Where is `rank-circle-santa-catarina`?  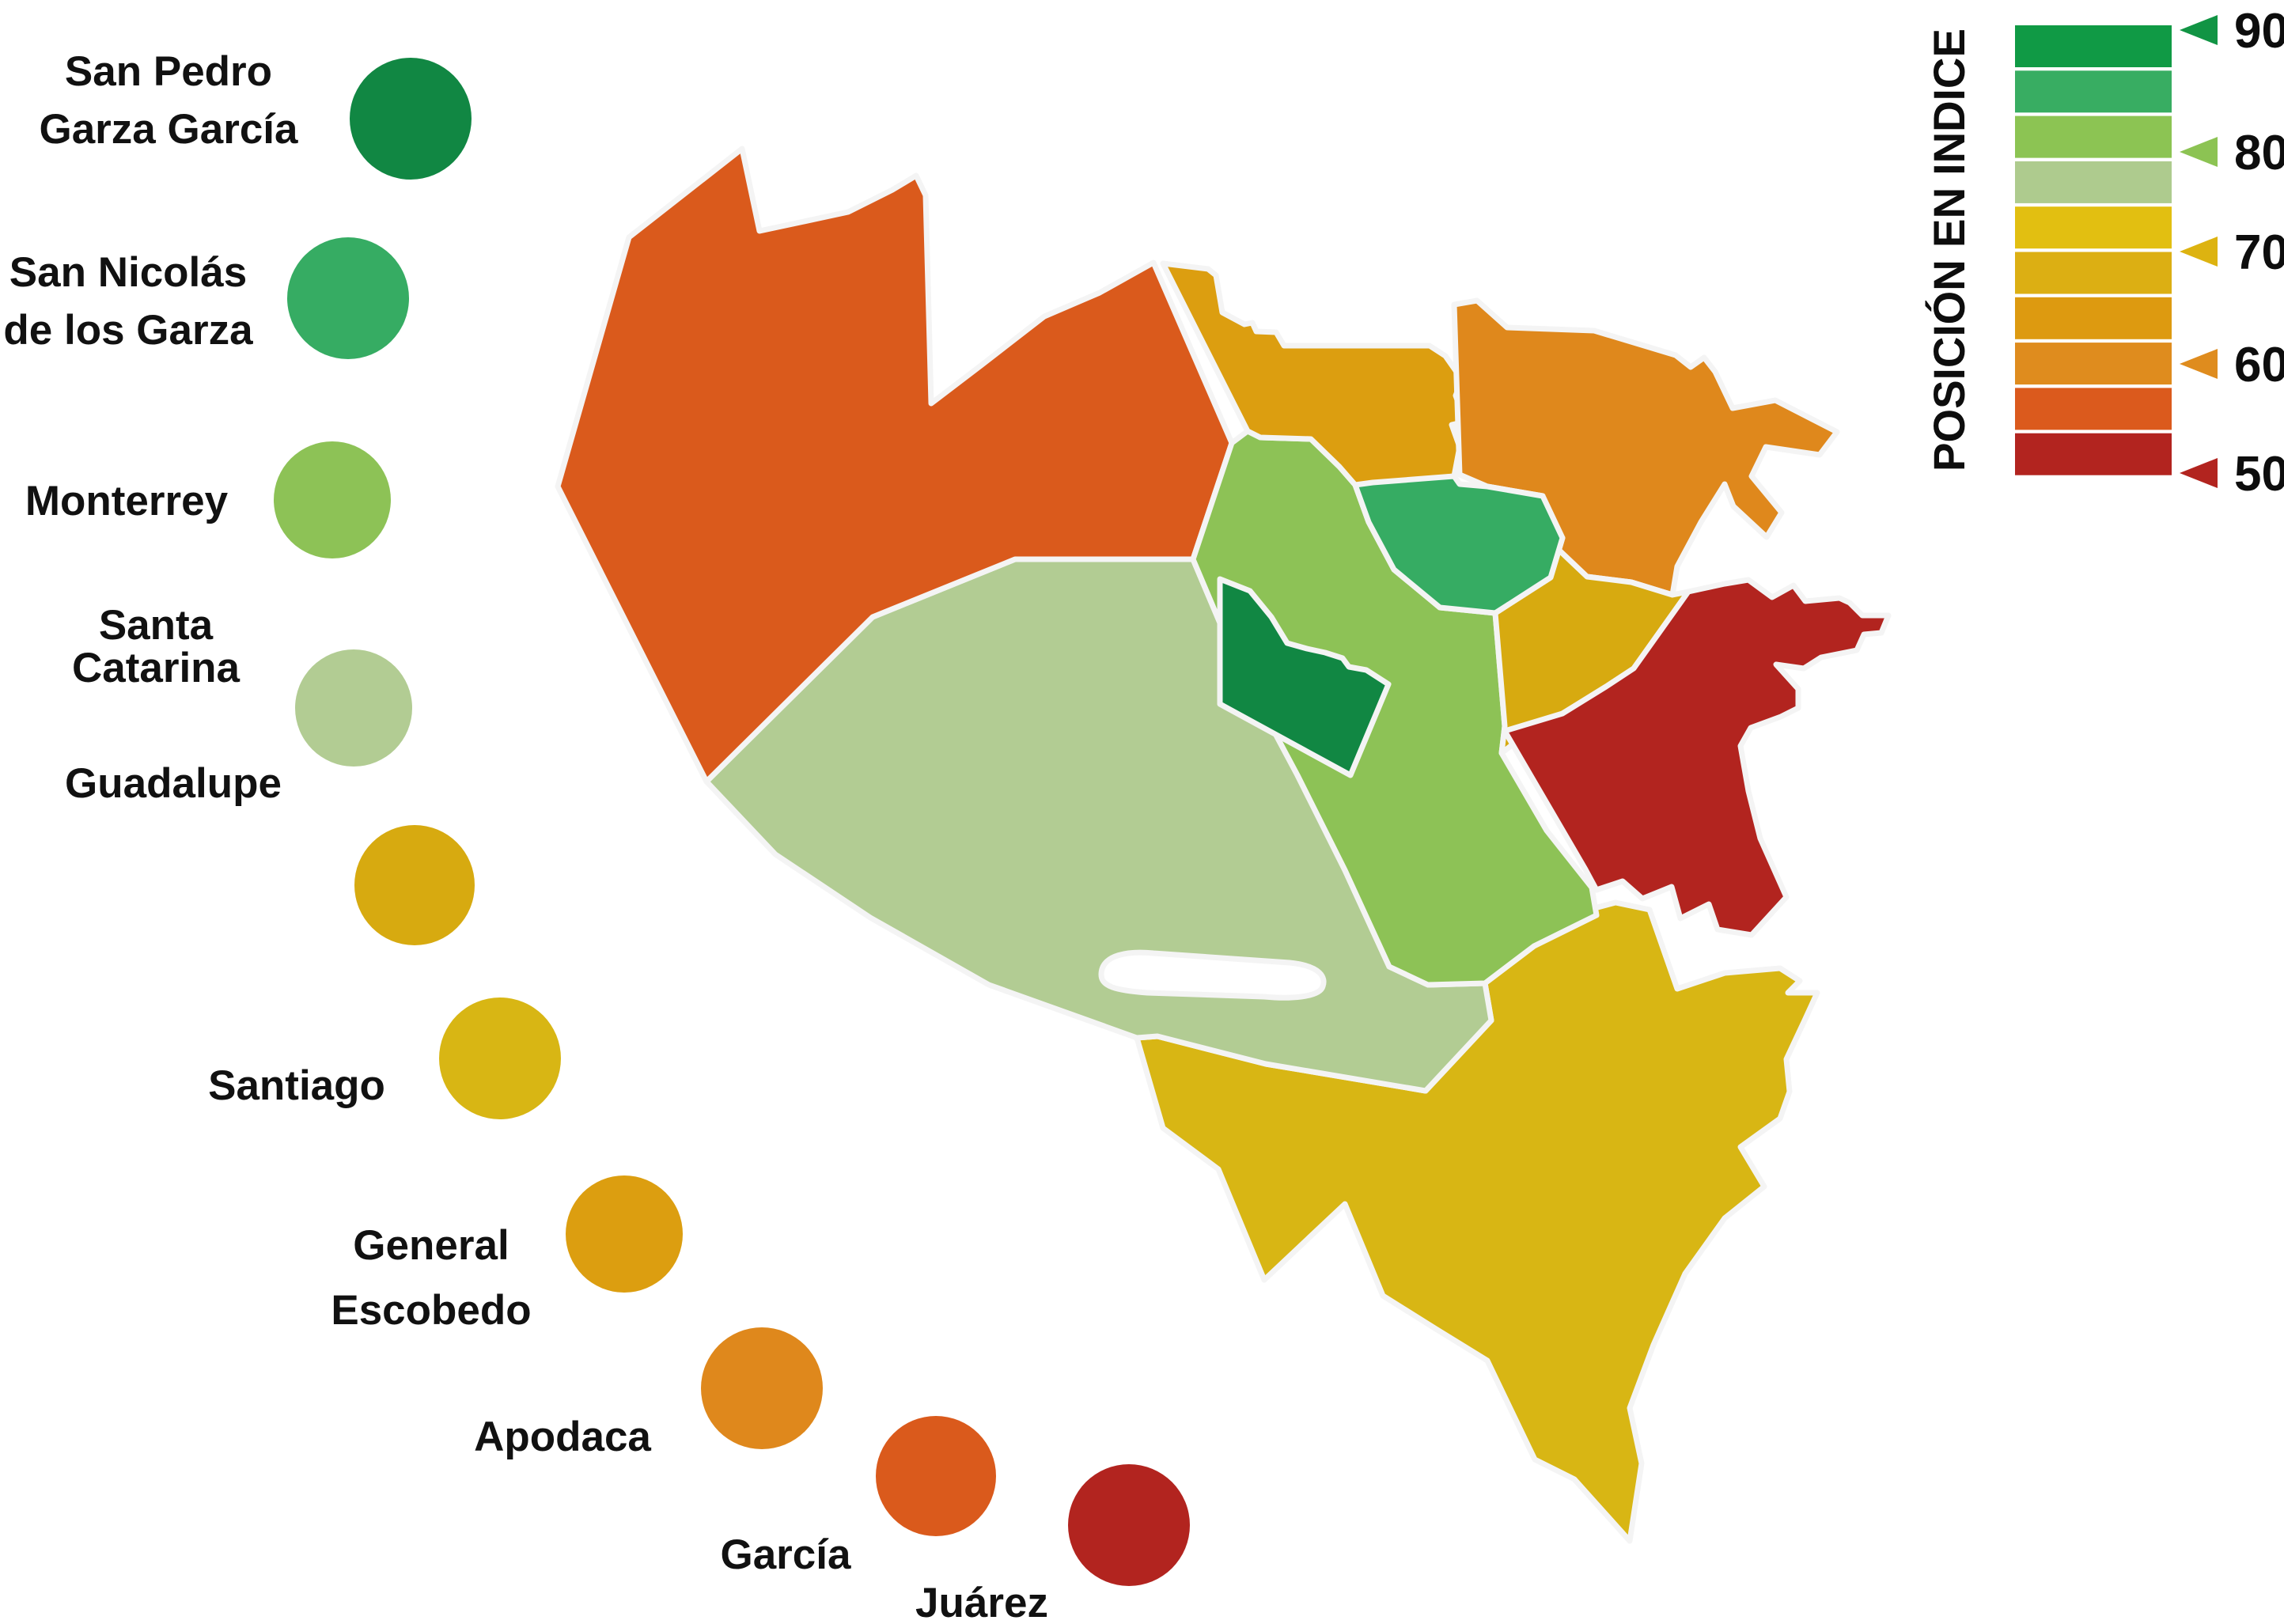 rank-circle-santa-catarina is located at coordinates (353, 708).